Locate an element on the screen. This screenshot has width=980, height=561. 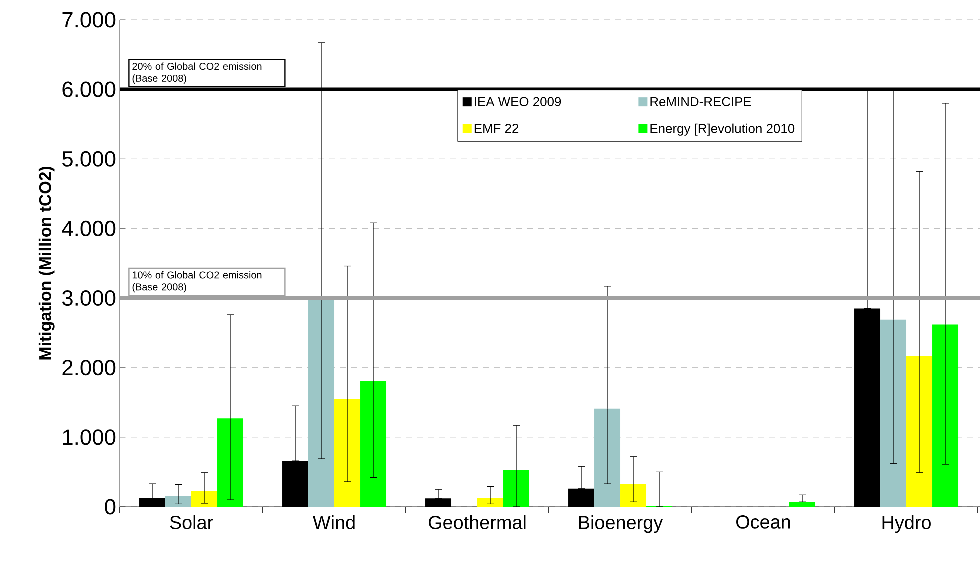
y-tick-label: 1.000 is located at coordinates (89, 438).